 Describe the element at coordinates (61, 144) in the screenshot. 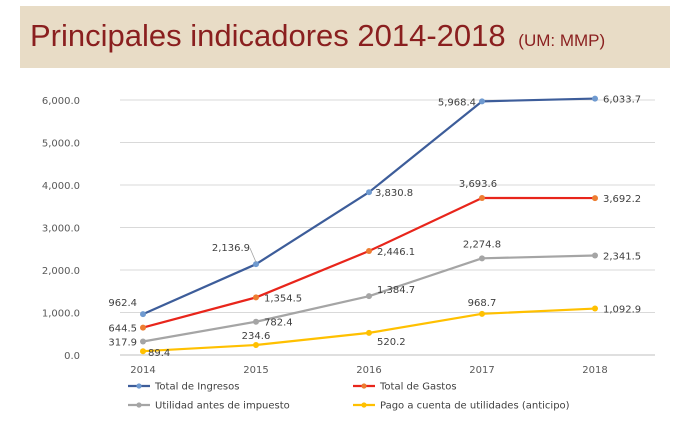

I see `y-tick-label: 5,000.0` at that location.